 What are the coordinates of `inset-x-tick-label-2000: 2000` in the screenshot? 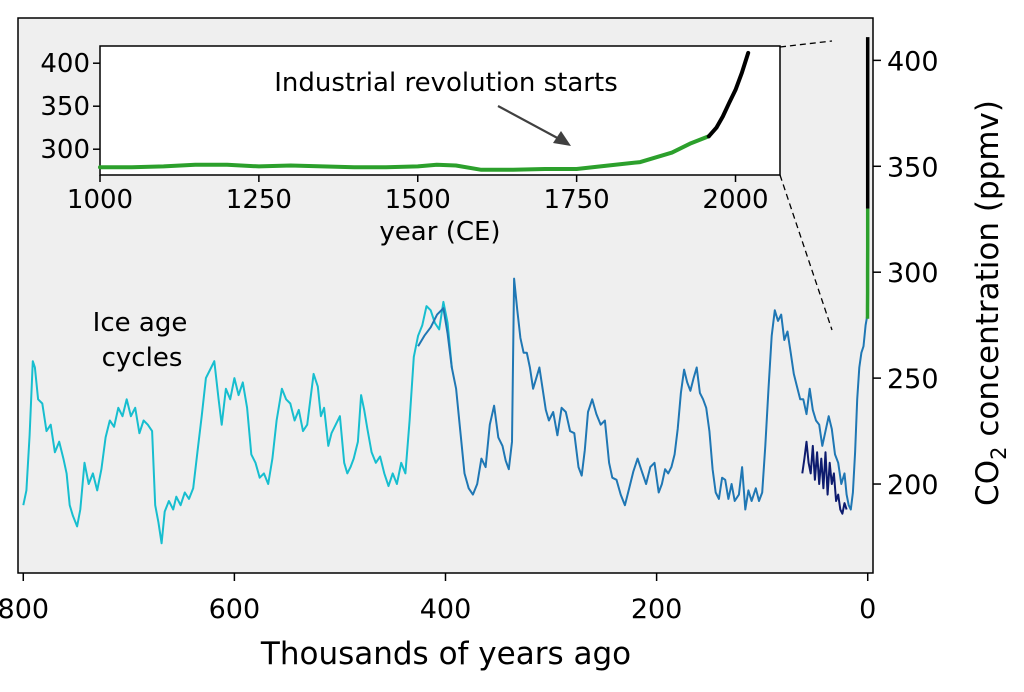 It's located at (735, 200).